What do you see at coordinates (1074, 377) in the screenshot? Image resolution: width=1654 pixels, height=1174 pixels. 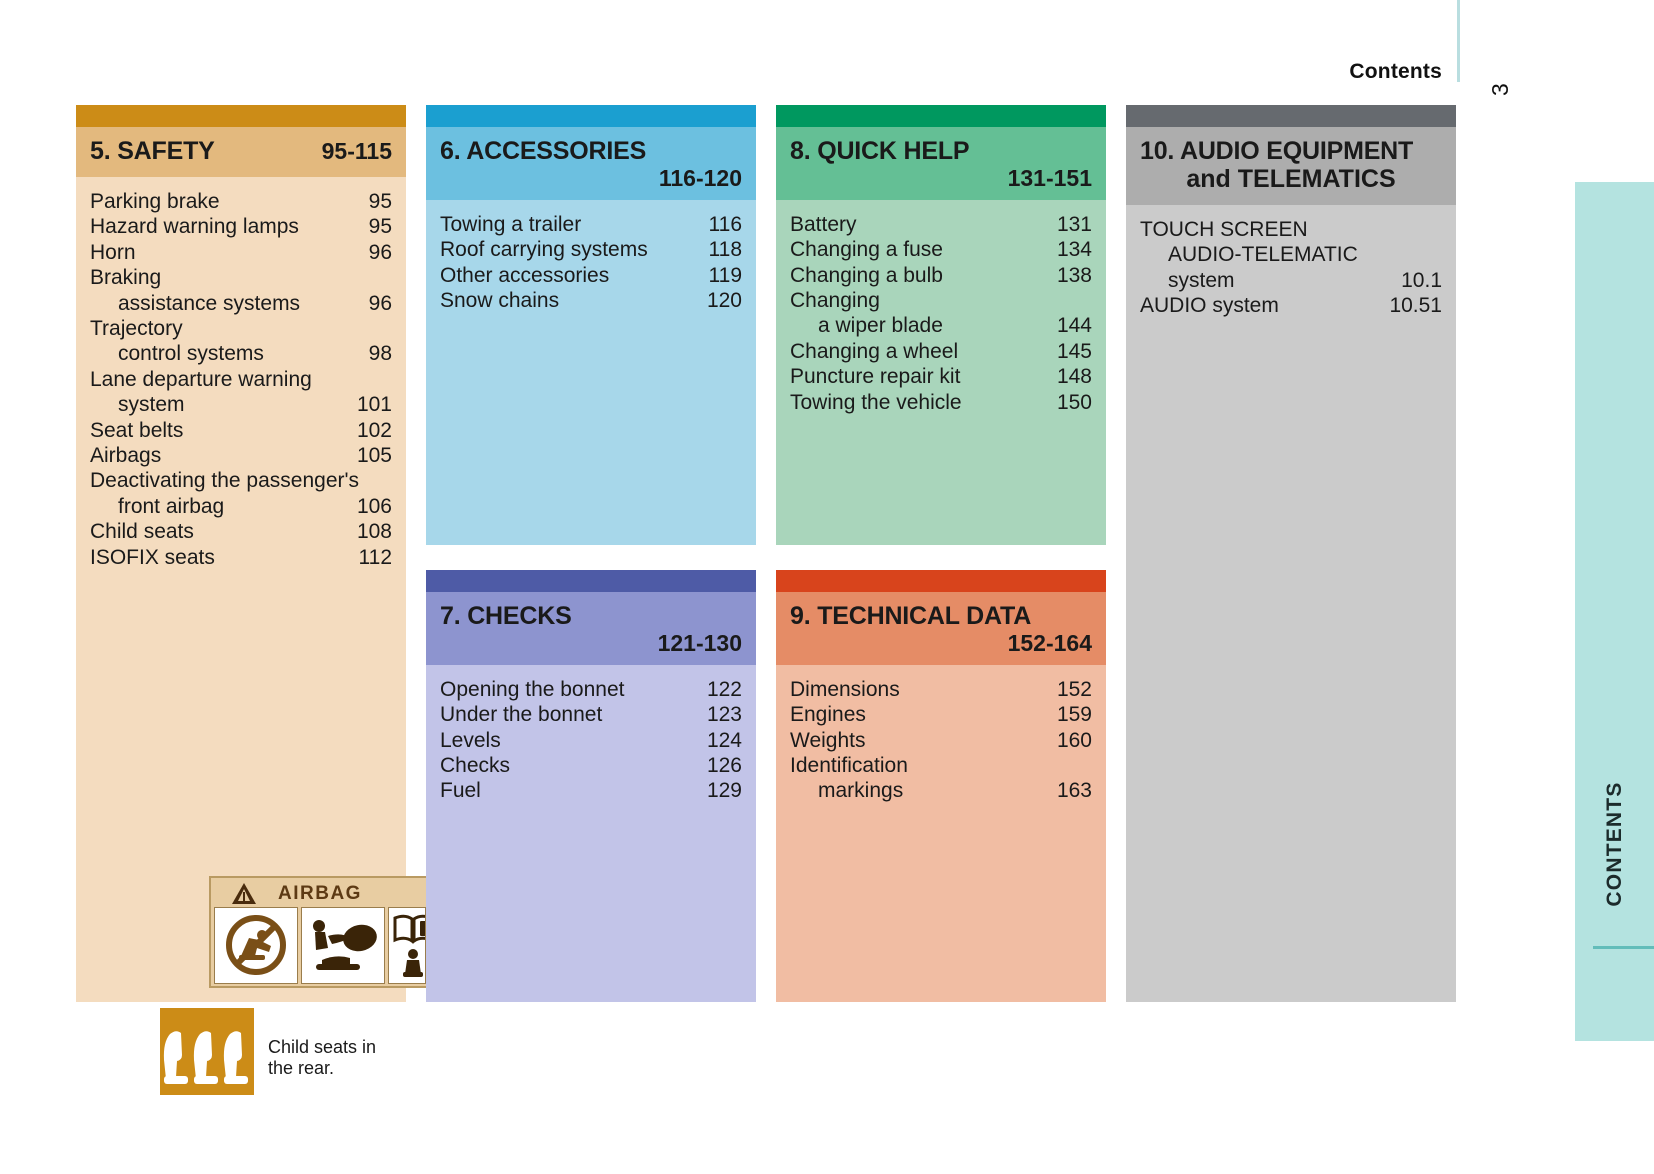 I see `toc-entry-page-number: 148` at bounding box center [1074, 377].